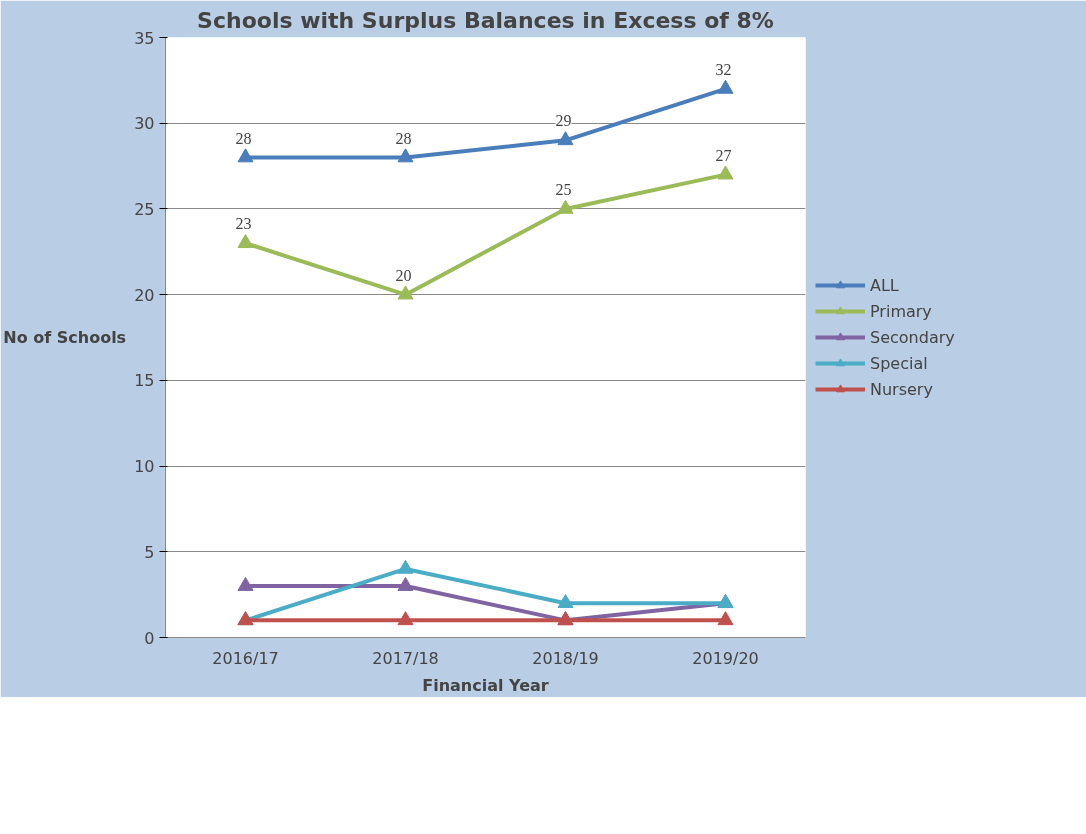 The width and height of the screenshot is (1086, 834). Describe the element at coordinates (901, 311) in the screenshot. I see `legend-label: Primary` at that location.